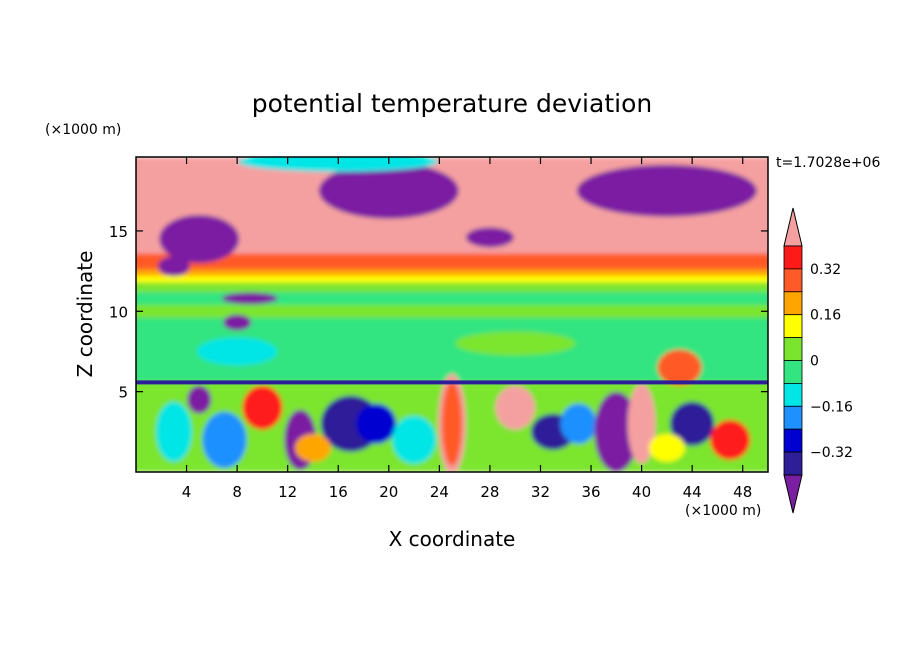 The width and height of the screenshot is (904, 654). What do you see at coordinates (118, 232) in the screenshot?
I see `z-tick-label: 15` at bounding box center [118, 232].